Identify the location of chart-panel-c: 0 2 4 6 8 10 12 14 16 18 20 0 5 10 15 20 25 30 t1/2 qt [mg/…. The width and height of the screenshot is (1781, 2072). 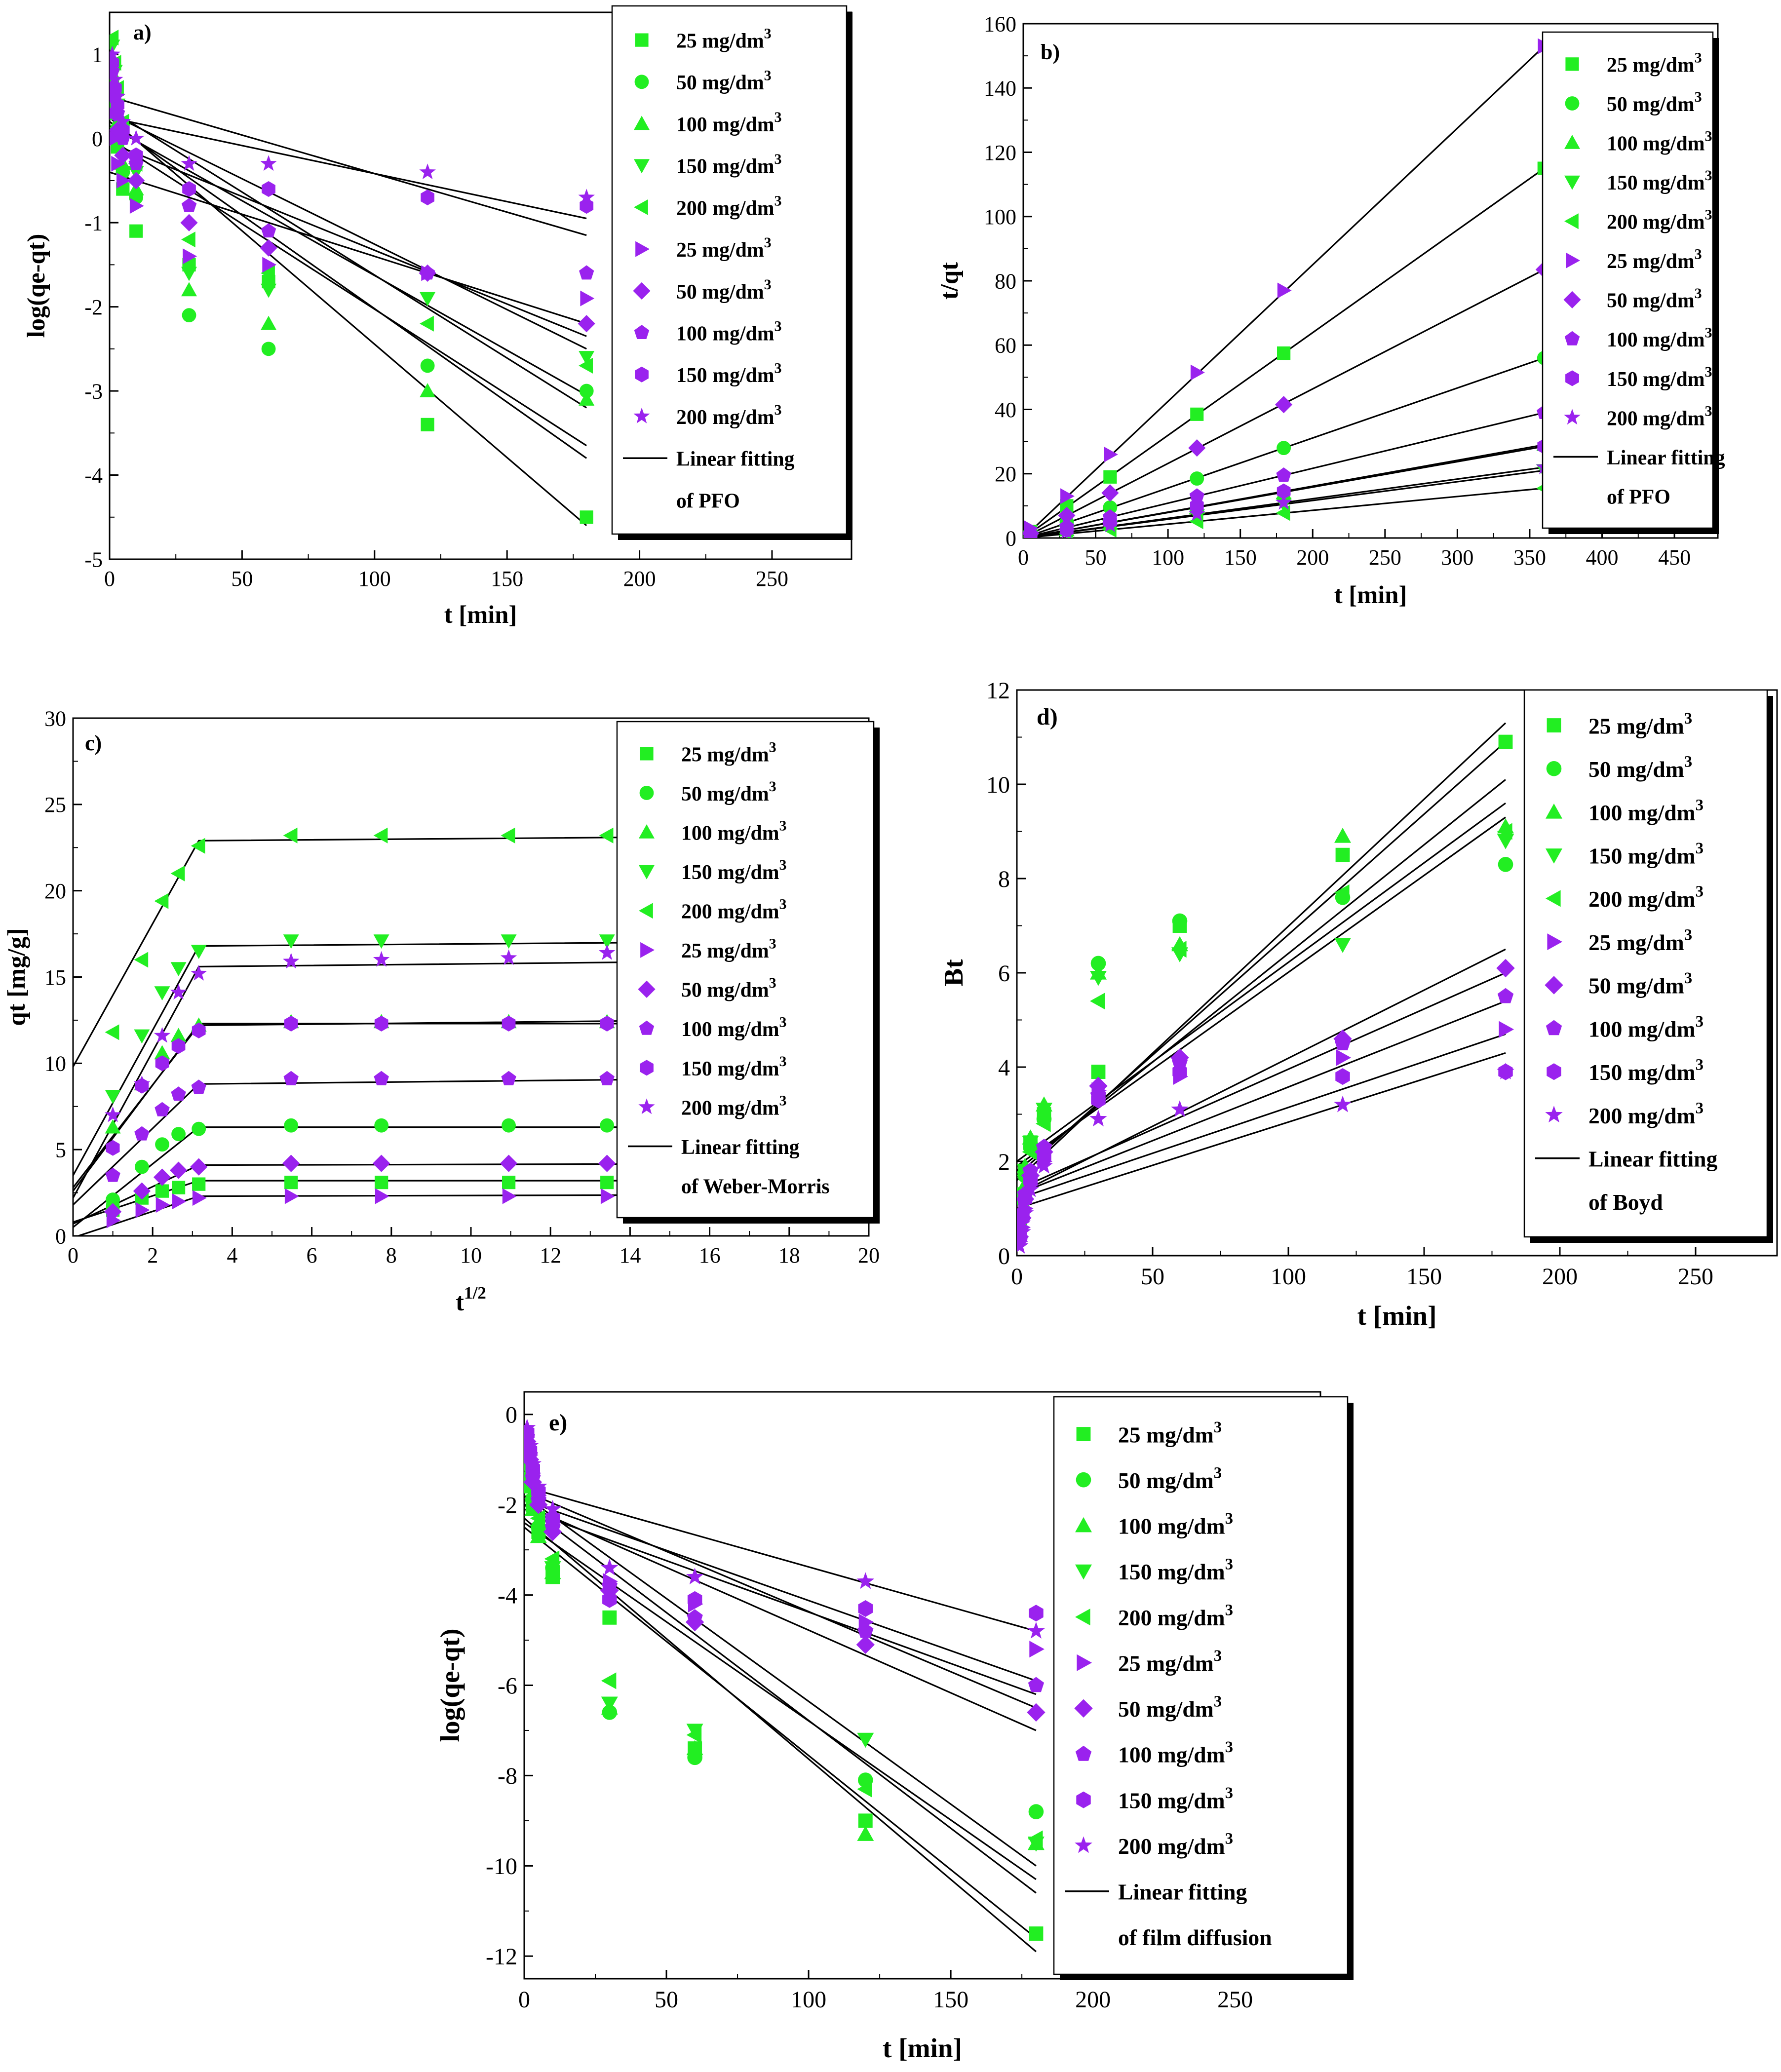
(441, 1011).